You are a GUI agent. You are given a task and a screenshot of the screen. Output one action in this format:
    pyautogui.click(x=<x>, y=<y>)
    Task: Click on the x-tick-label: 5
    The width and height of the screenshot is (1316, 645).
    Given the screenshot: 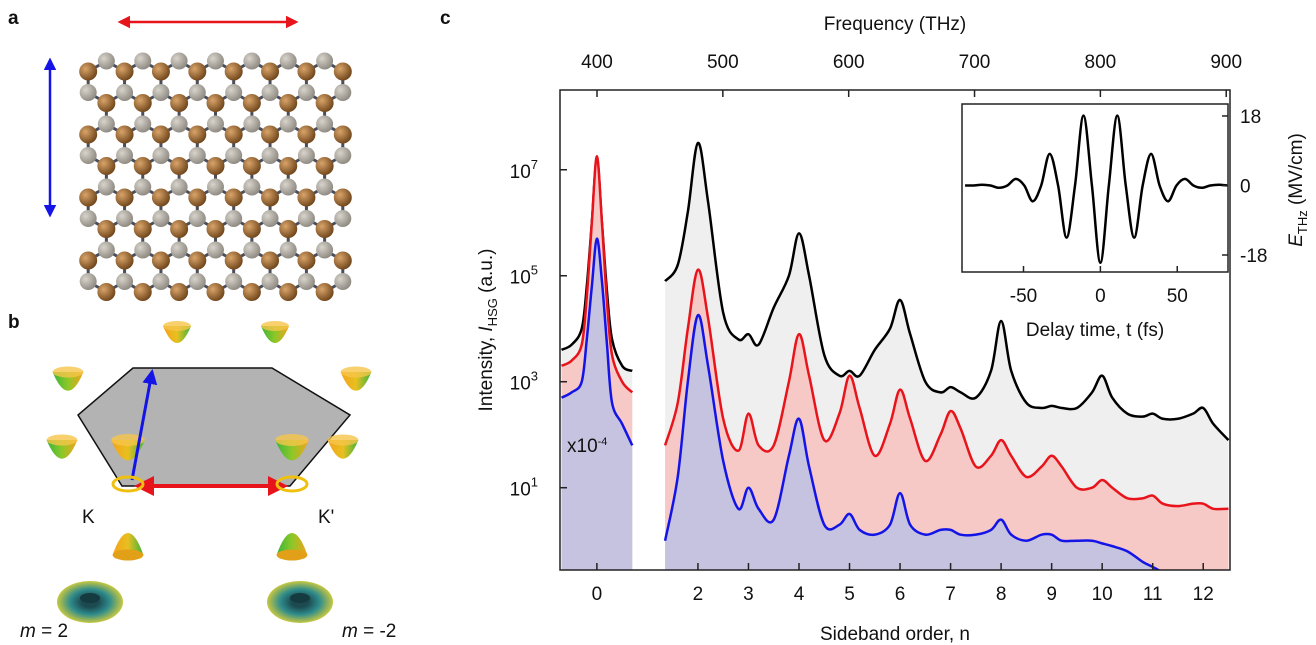 What is the action you would take?
    pyautogui.click(x=849, y=594)
    